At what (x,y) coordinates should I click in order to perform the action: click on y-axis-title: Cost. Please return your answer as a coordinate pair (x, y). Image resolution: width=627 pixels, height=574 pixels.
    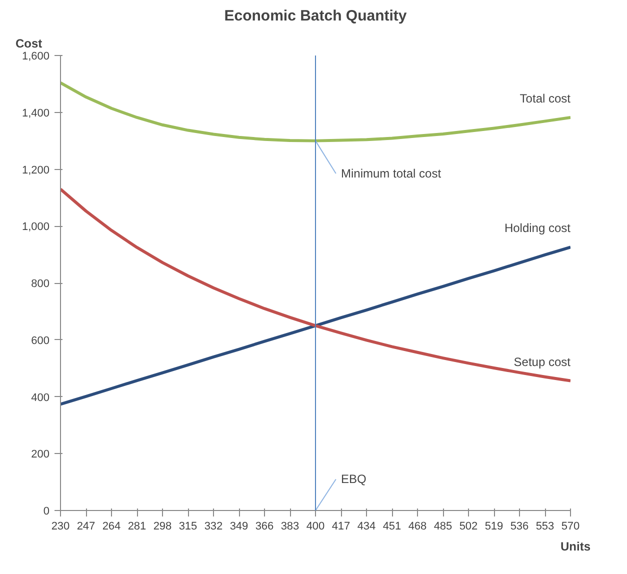
    Looking at the image, I should click on (29, 43).